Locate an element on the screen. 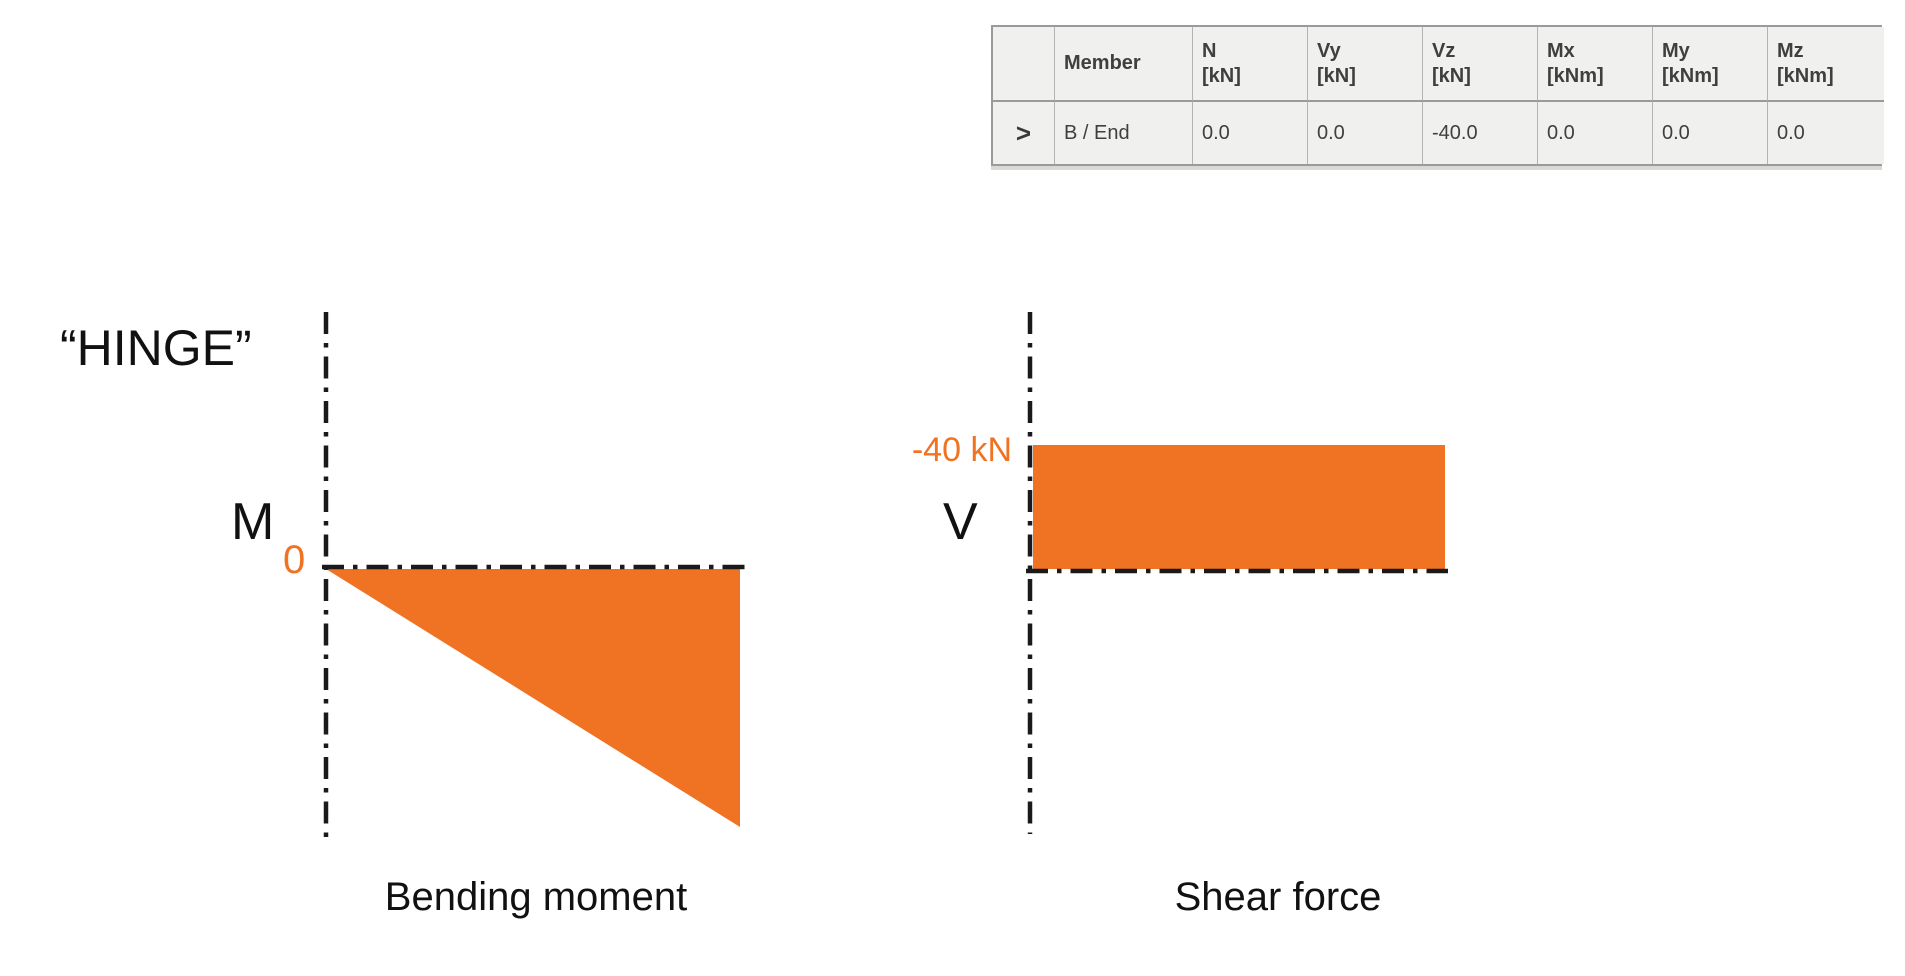 The height and width of the screenshot is (976, 1905). header-member: Member is located at coordinates (1124, 64).